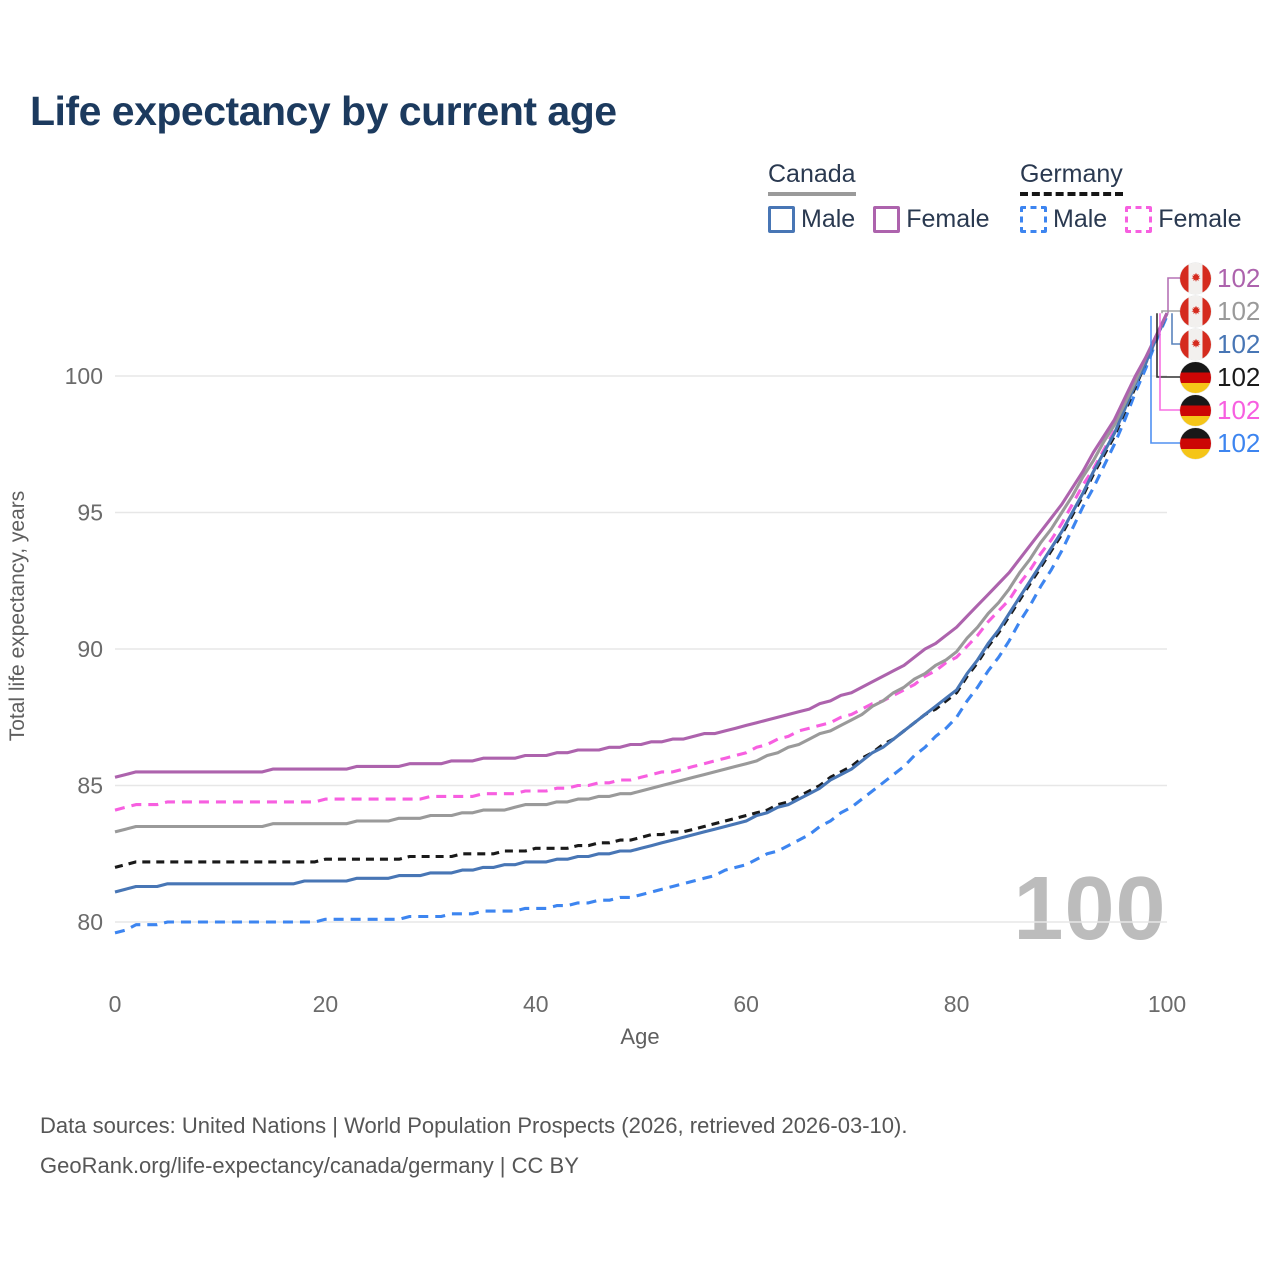 This screenshot has width=1280, height=1280. What do you see at coordinates (1173, 295) in the screenshot?
I see `end-label-connector-canada-female` at bounding box center [1173, 295].